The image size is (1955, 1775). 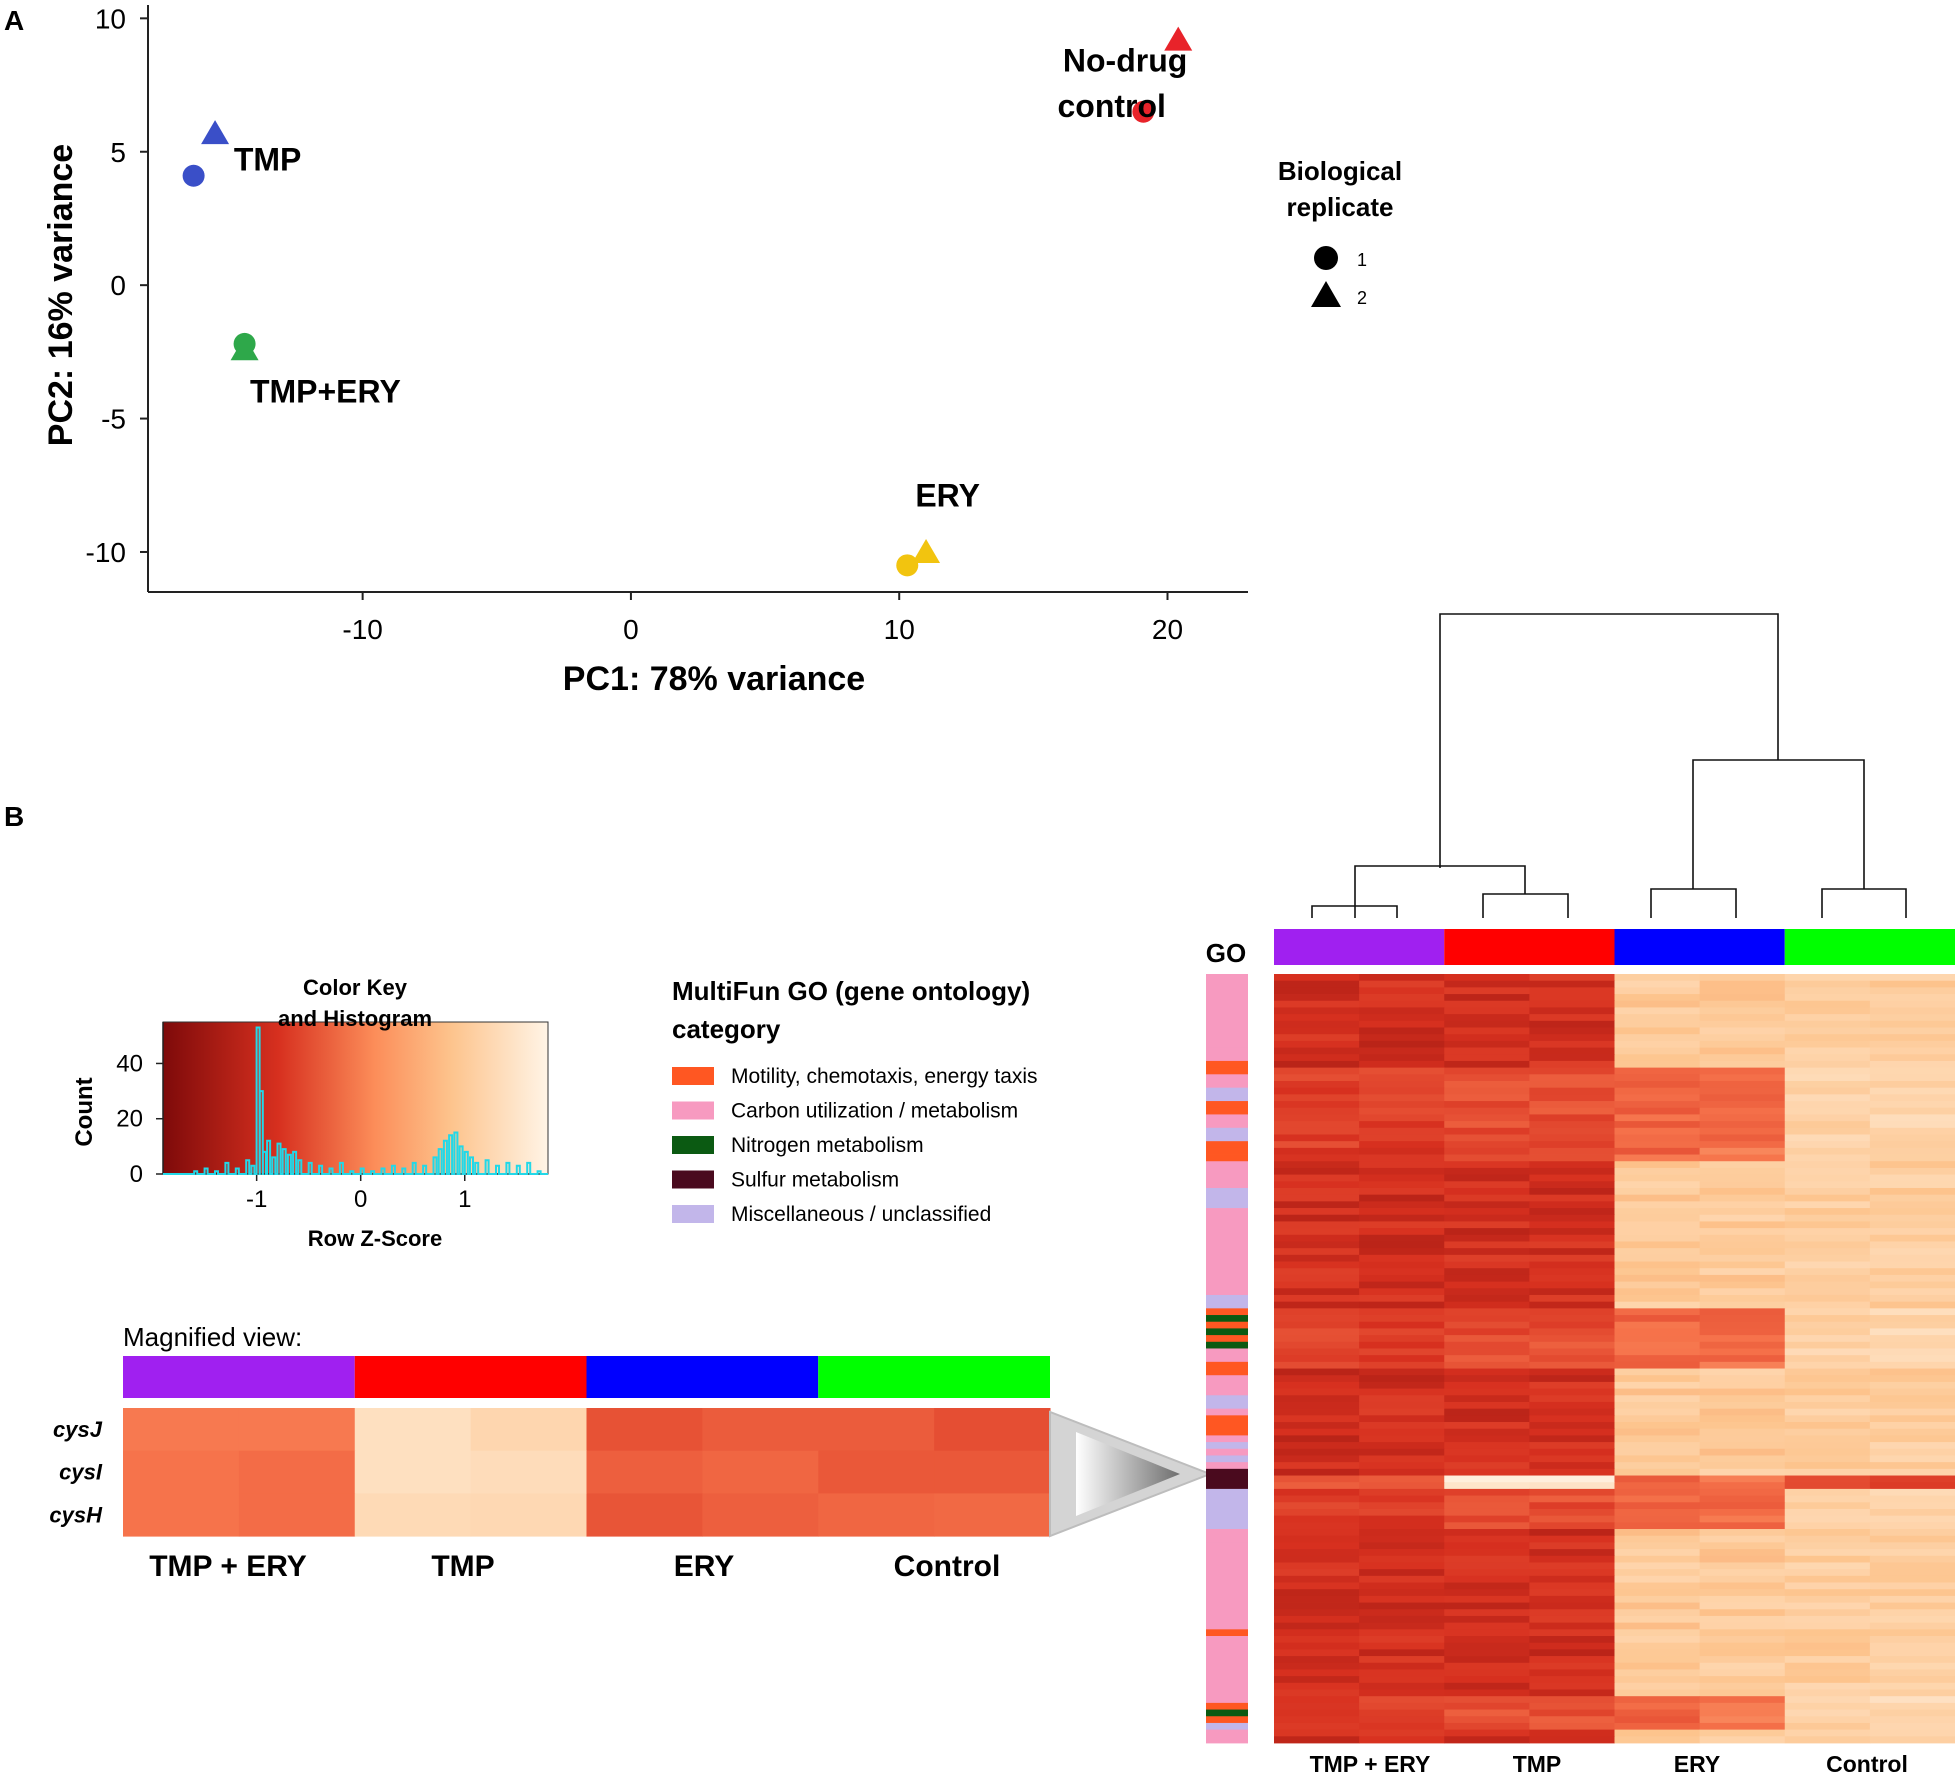 What do you see at coordinates (851, 991) in the screenshot?
I see `go-legend-title-line-1: MultiFun GO (gene ontology)` at bounding box center [851, 991].